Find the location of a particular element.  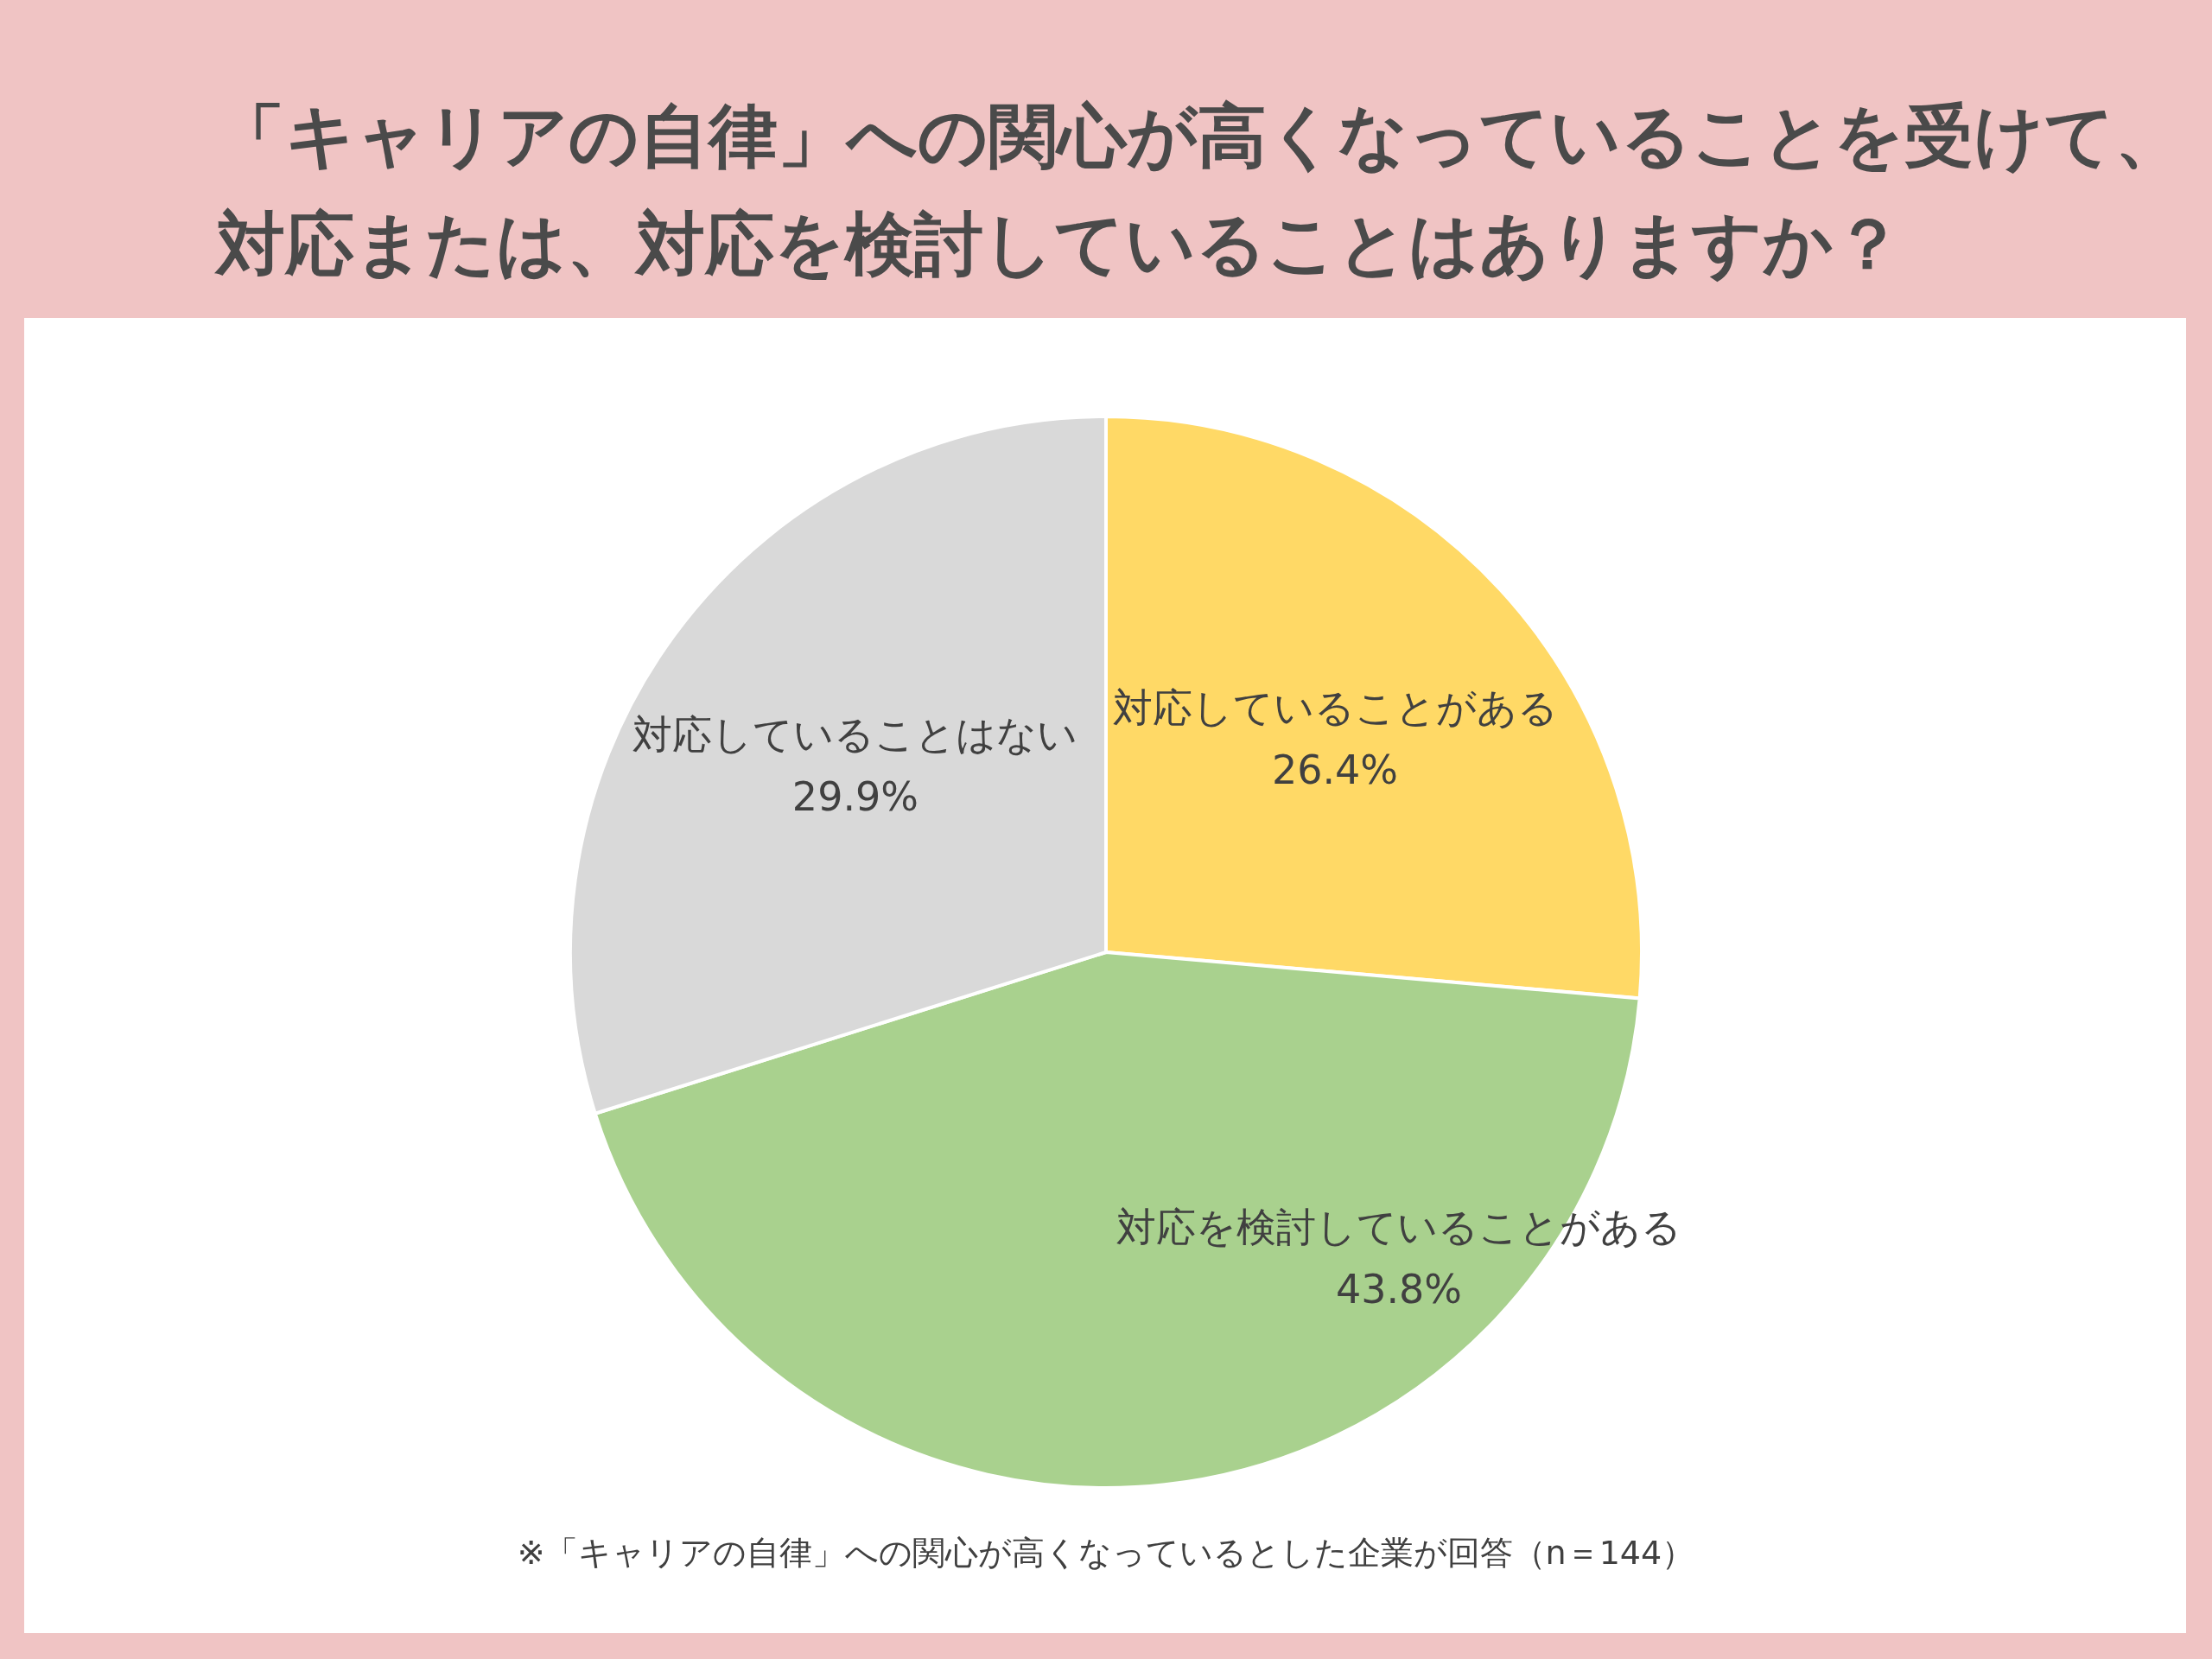

slice-label: 対応していることはない is located at coordinates (855, 734).